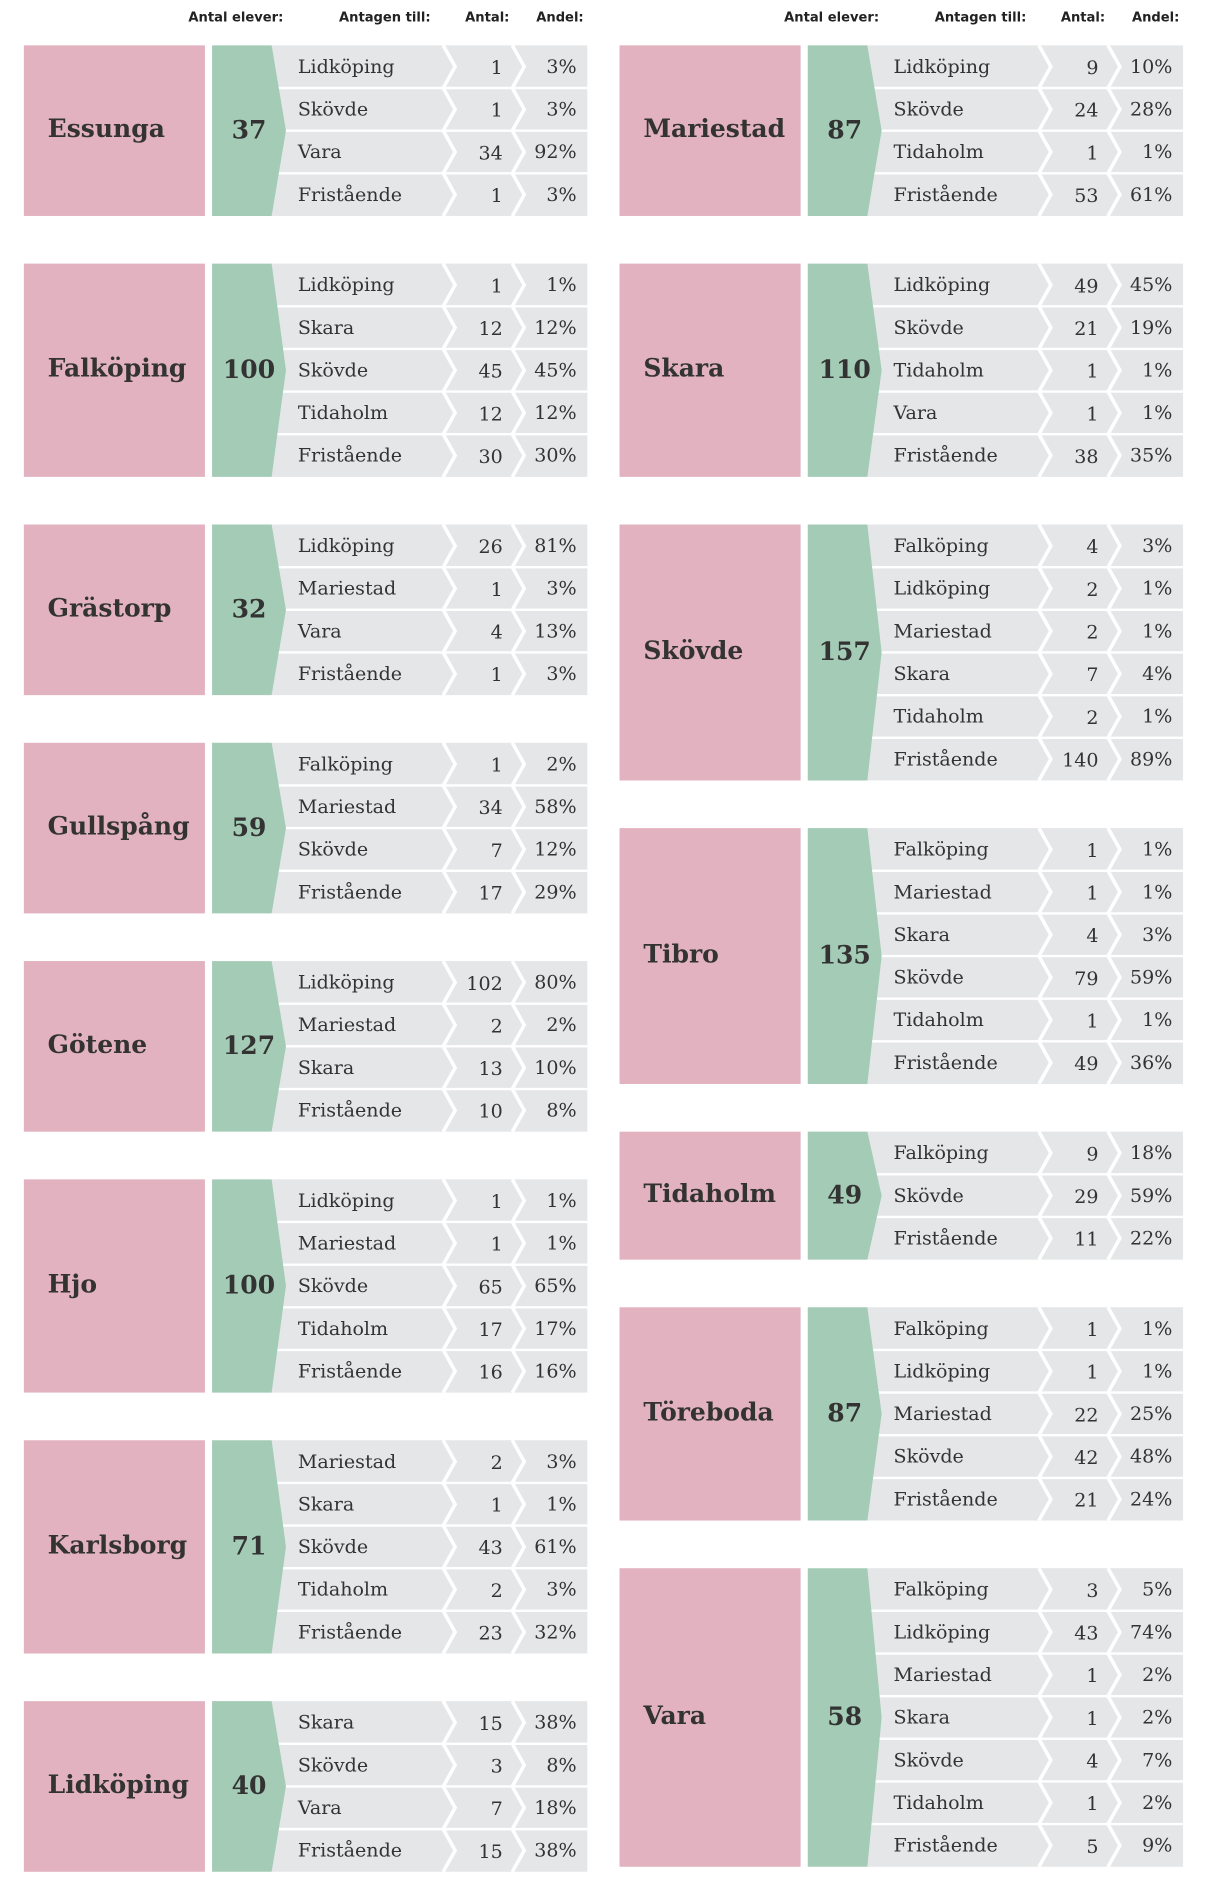  What do you see at coordinates (491, 372) in the screenshot?
I see `count: 45` at bounding box center [491, 372].